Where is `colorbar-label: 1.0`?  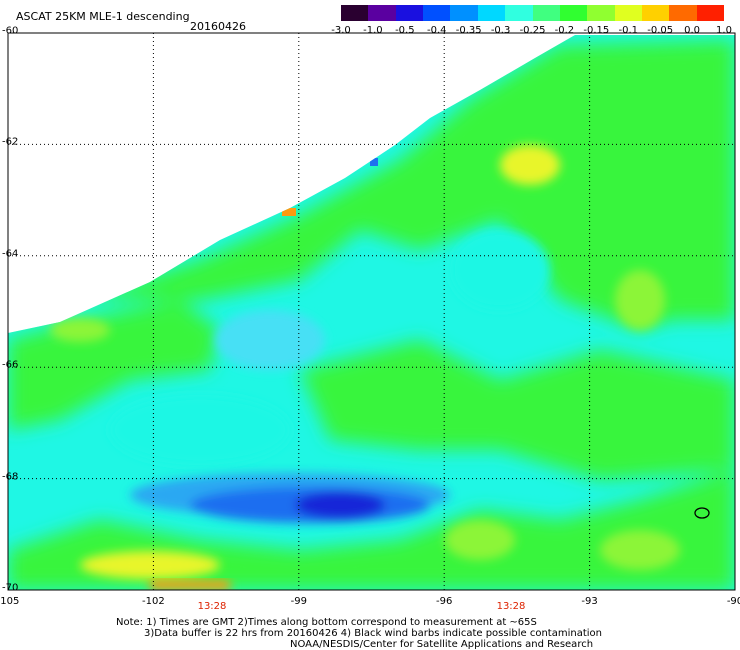 colorbar-label: 1.0 is located at coordinates (724, 30).